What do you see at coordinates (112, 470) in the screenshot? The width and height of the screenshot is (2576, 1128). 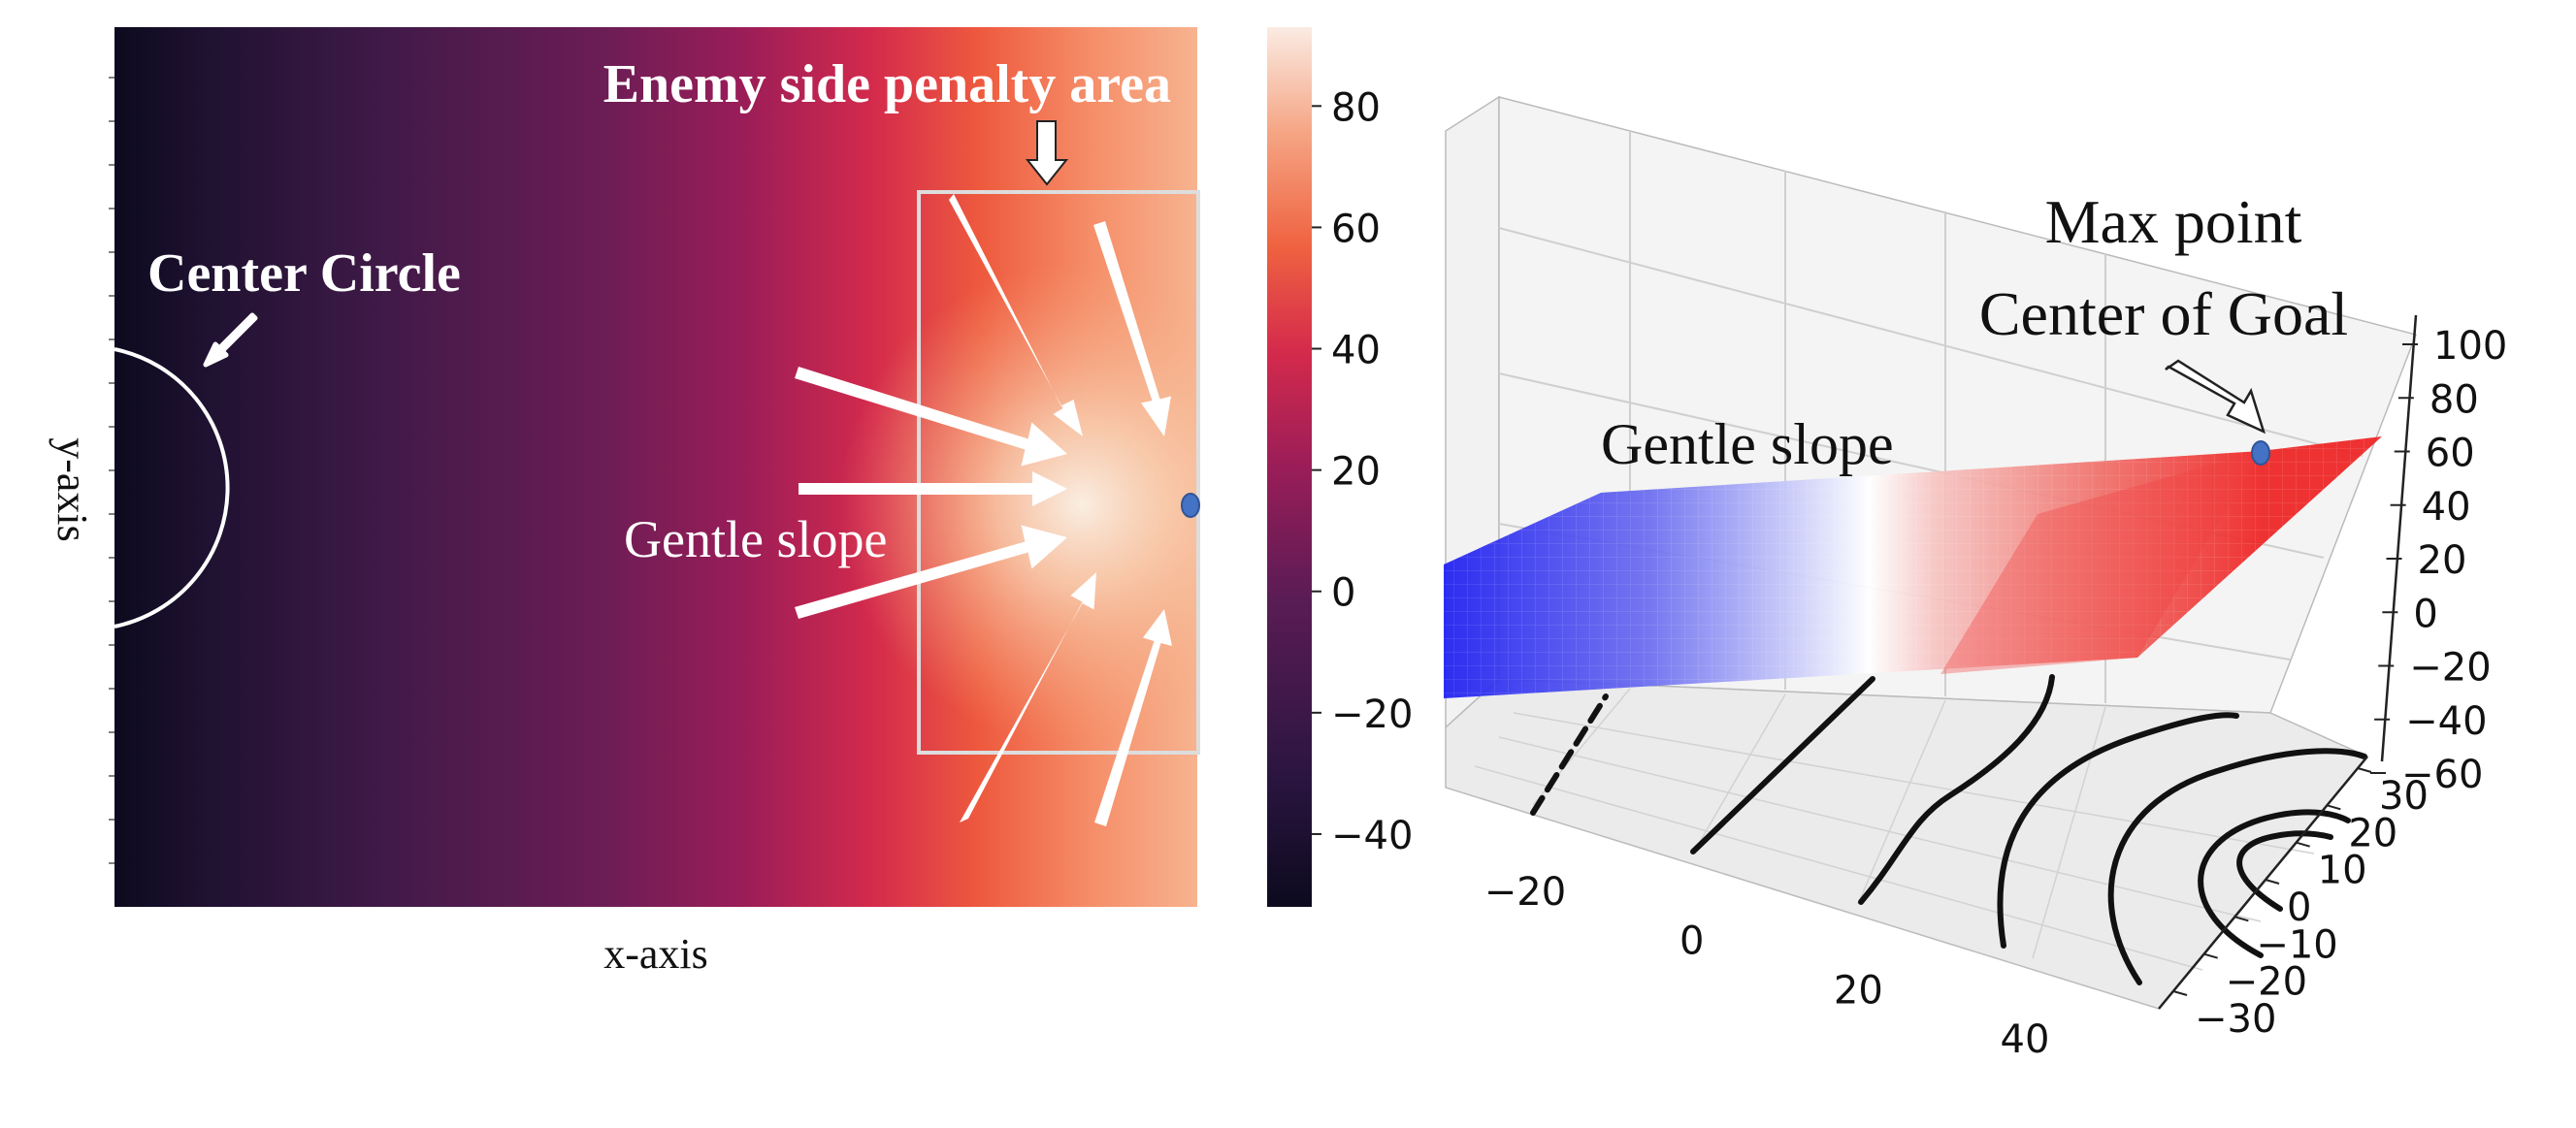 I see `heatmap-y-ticks` at bounding box center [112, 470].